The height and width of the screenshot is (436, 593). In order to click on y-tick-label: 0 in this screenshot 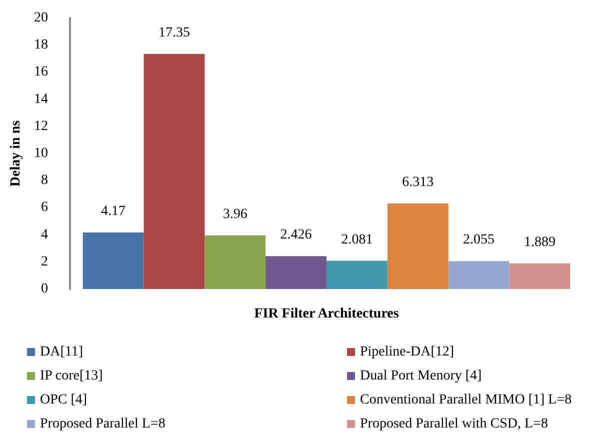, I will do `click(44, 289)`.